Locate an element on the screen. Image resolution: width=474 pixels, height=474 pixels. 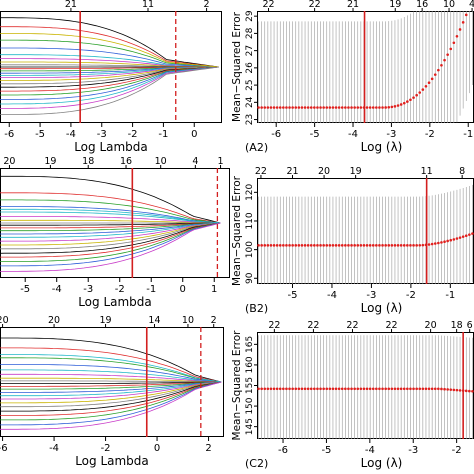
panel-label: (C2) is located at coordinates (256, 463).